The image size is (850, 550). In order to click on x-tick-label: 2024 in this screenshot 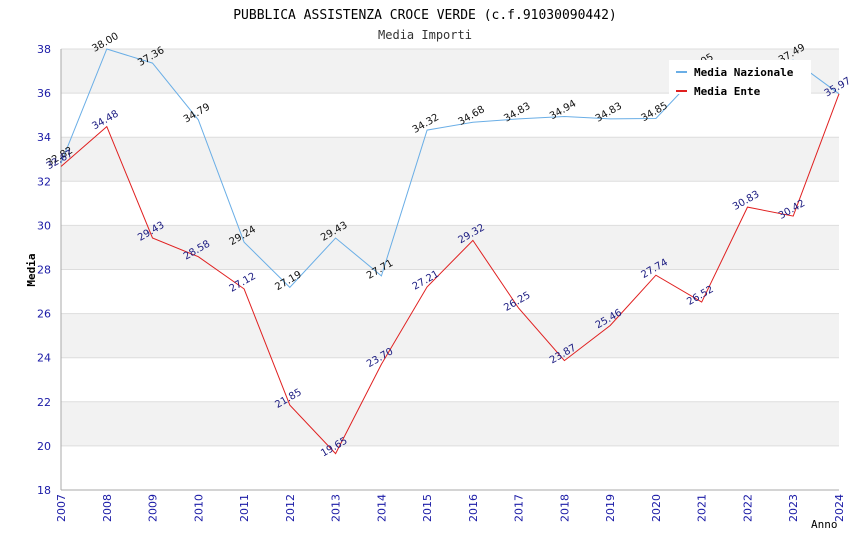, I will do `click(839, 508)`.